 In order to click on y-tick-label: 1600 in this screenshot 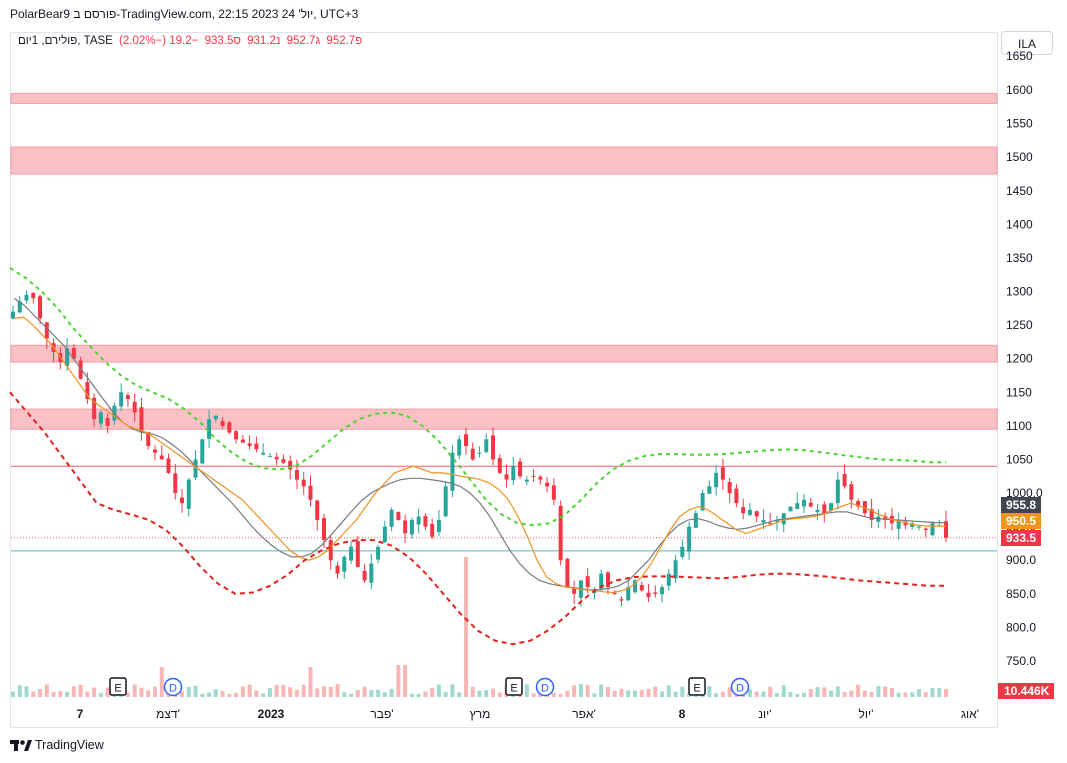, I will do `click(1019, 90)`.